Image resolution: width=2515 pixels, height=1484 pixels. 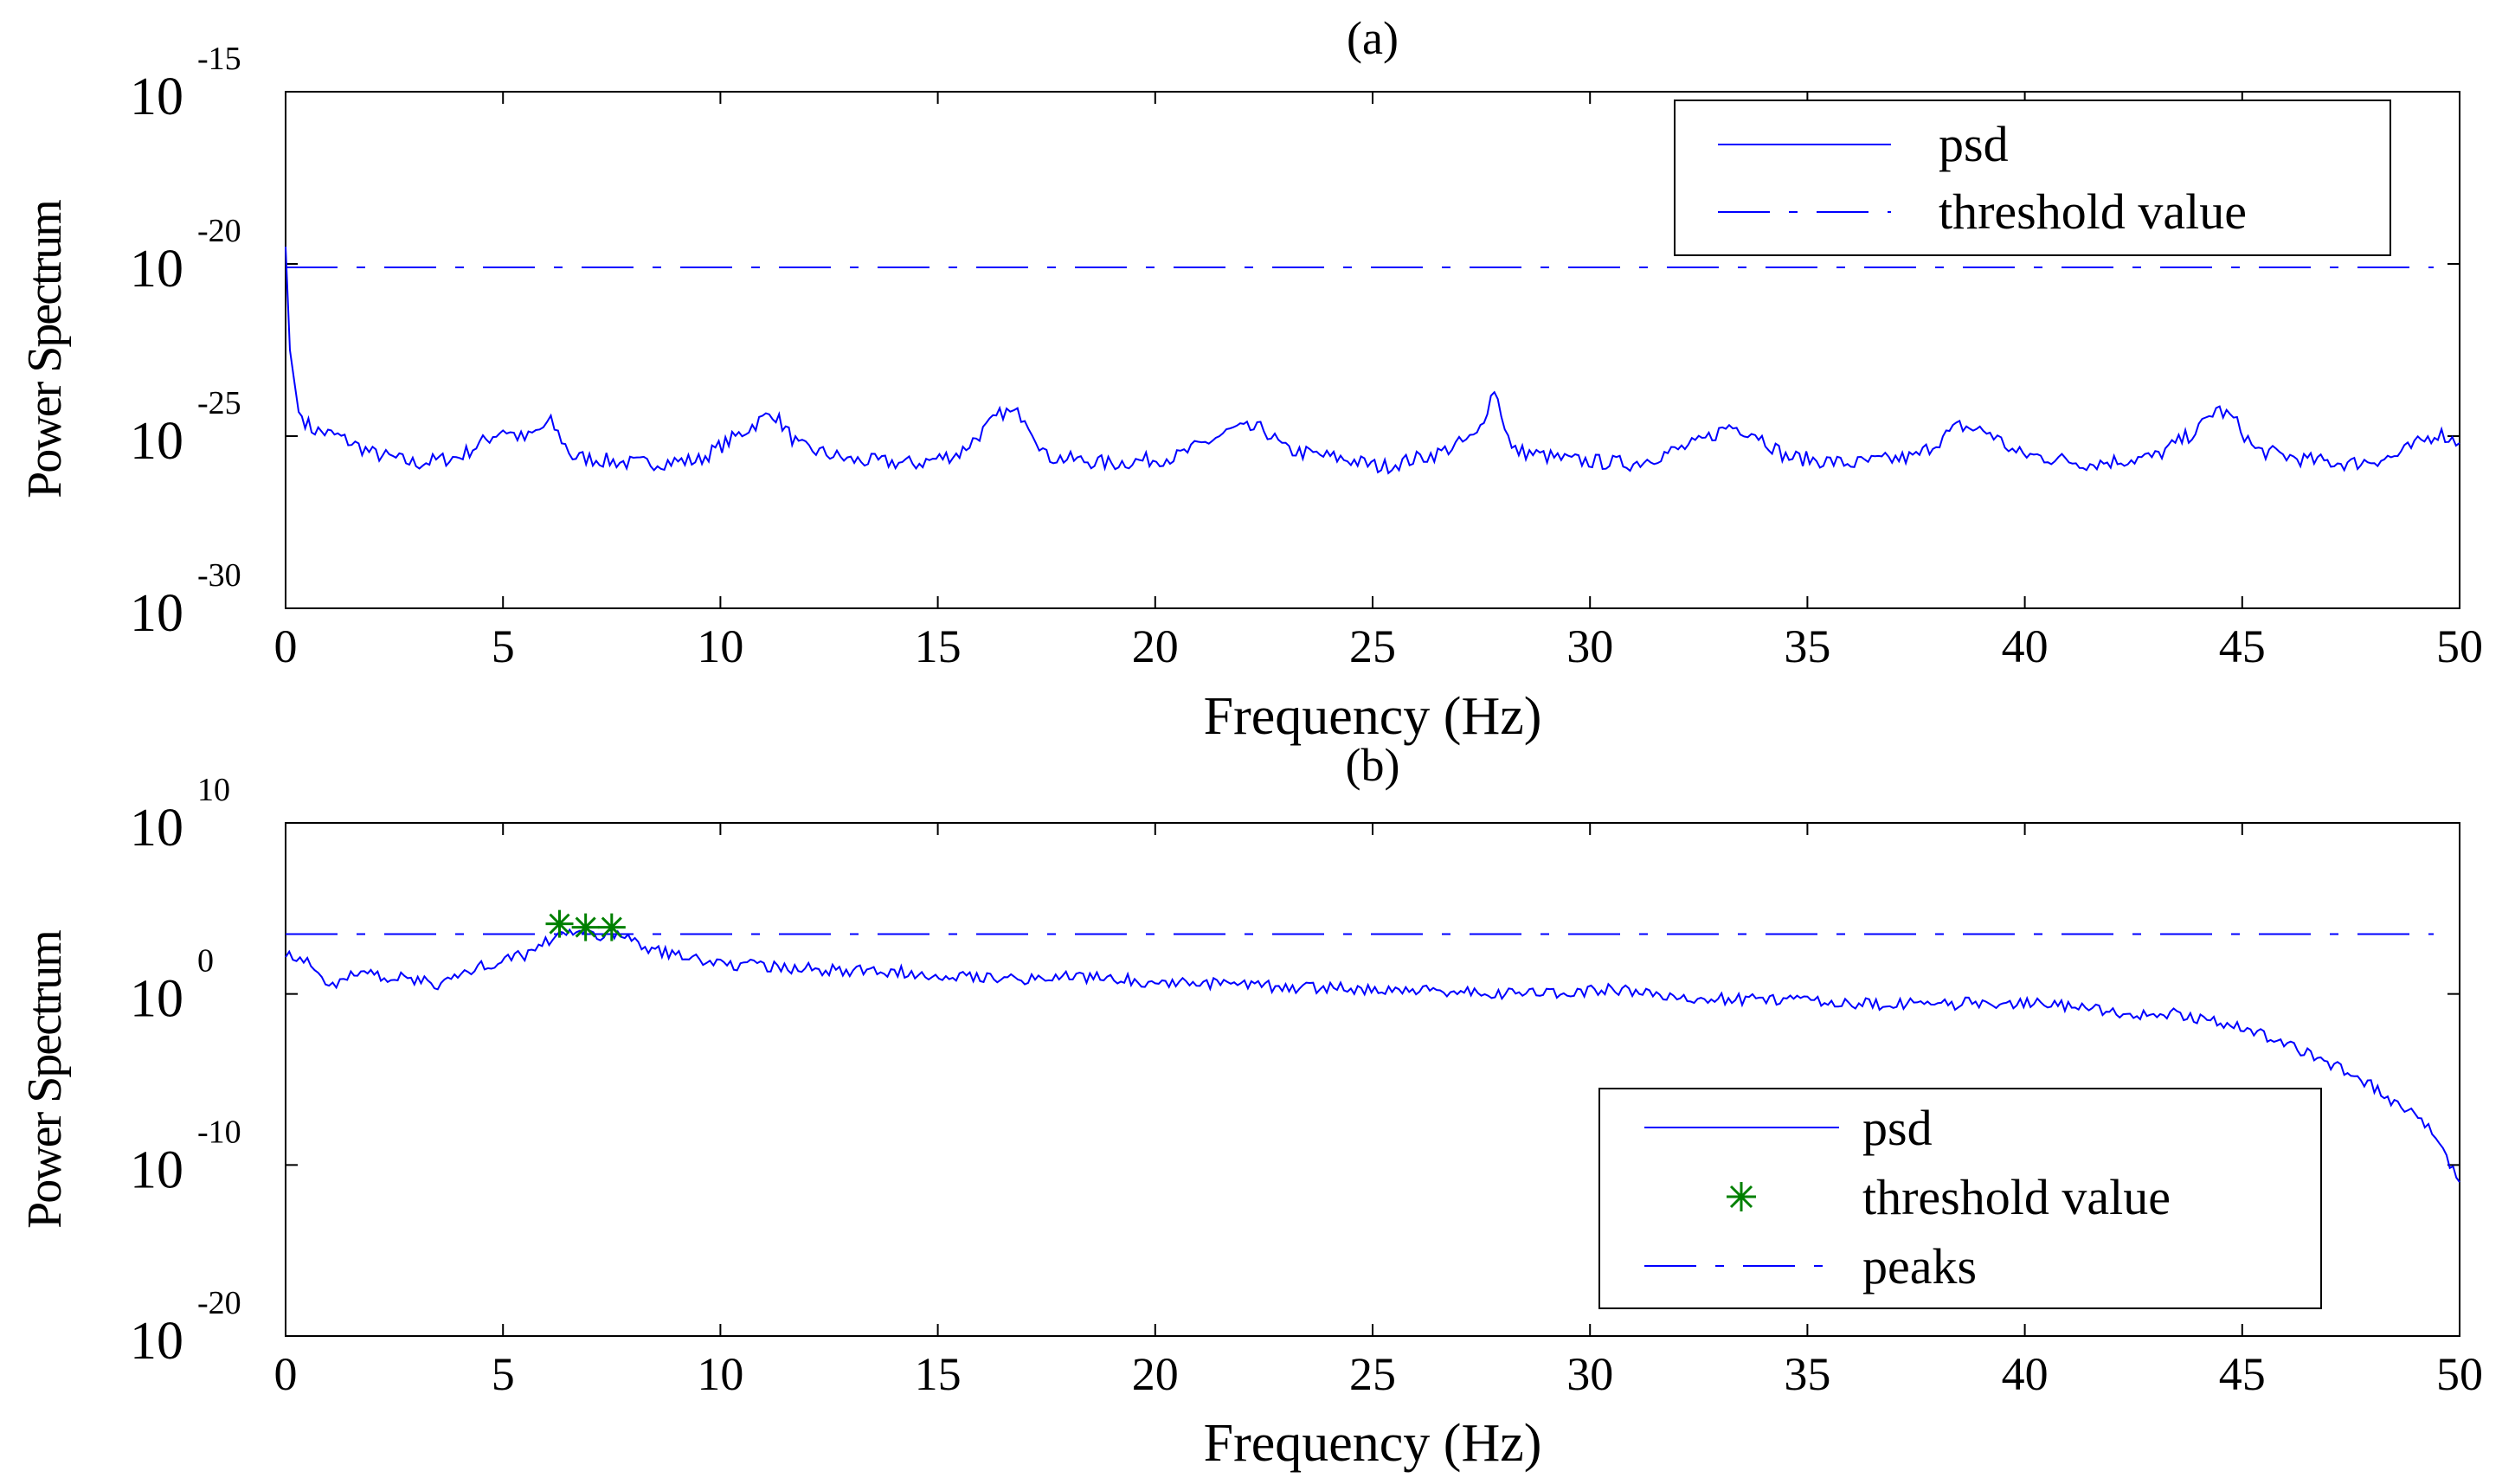 I want to click on legend-peaks-label-b: peaks, so click(x=1919, y=1266).